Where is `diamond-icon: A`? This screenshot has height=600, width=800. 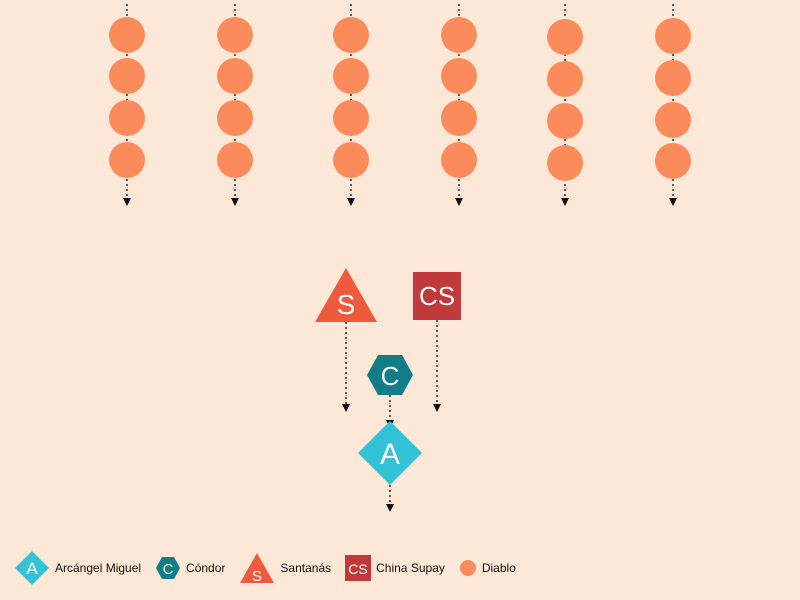
diamond-icon: A is located at coordinates (32, 568).